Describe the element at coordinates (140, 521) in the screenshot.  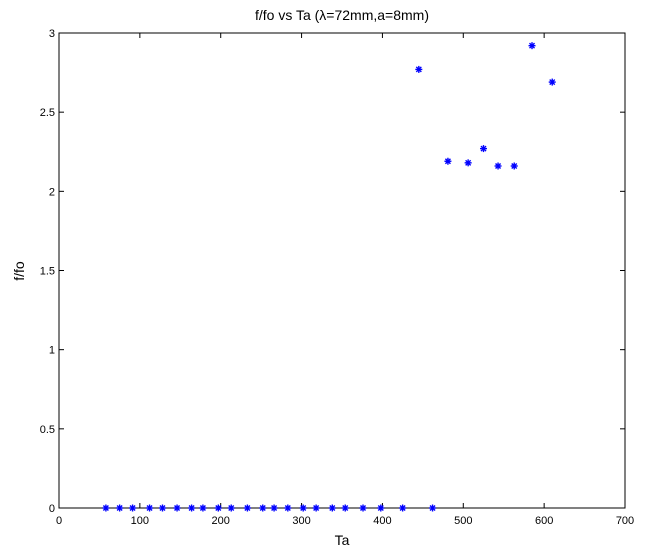
I see `x-tick-label: 100` at that location.